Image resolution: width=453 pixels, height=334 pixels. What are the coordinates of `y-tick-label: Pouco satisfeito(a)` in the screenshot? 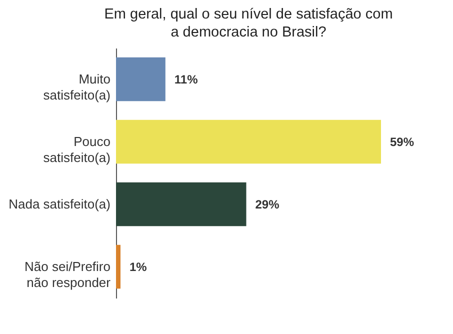 It's located at (76, 149).